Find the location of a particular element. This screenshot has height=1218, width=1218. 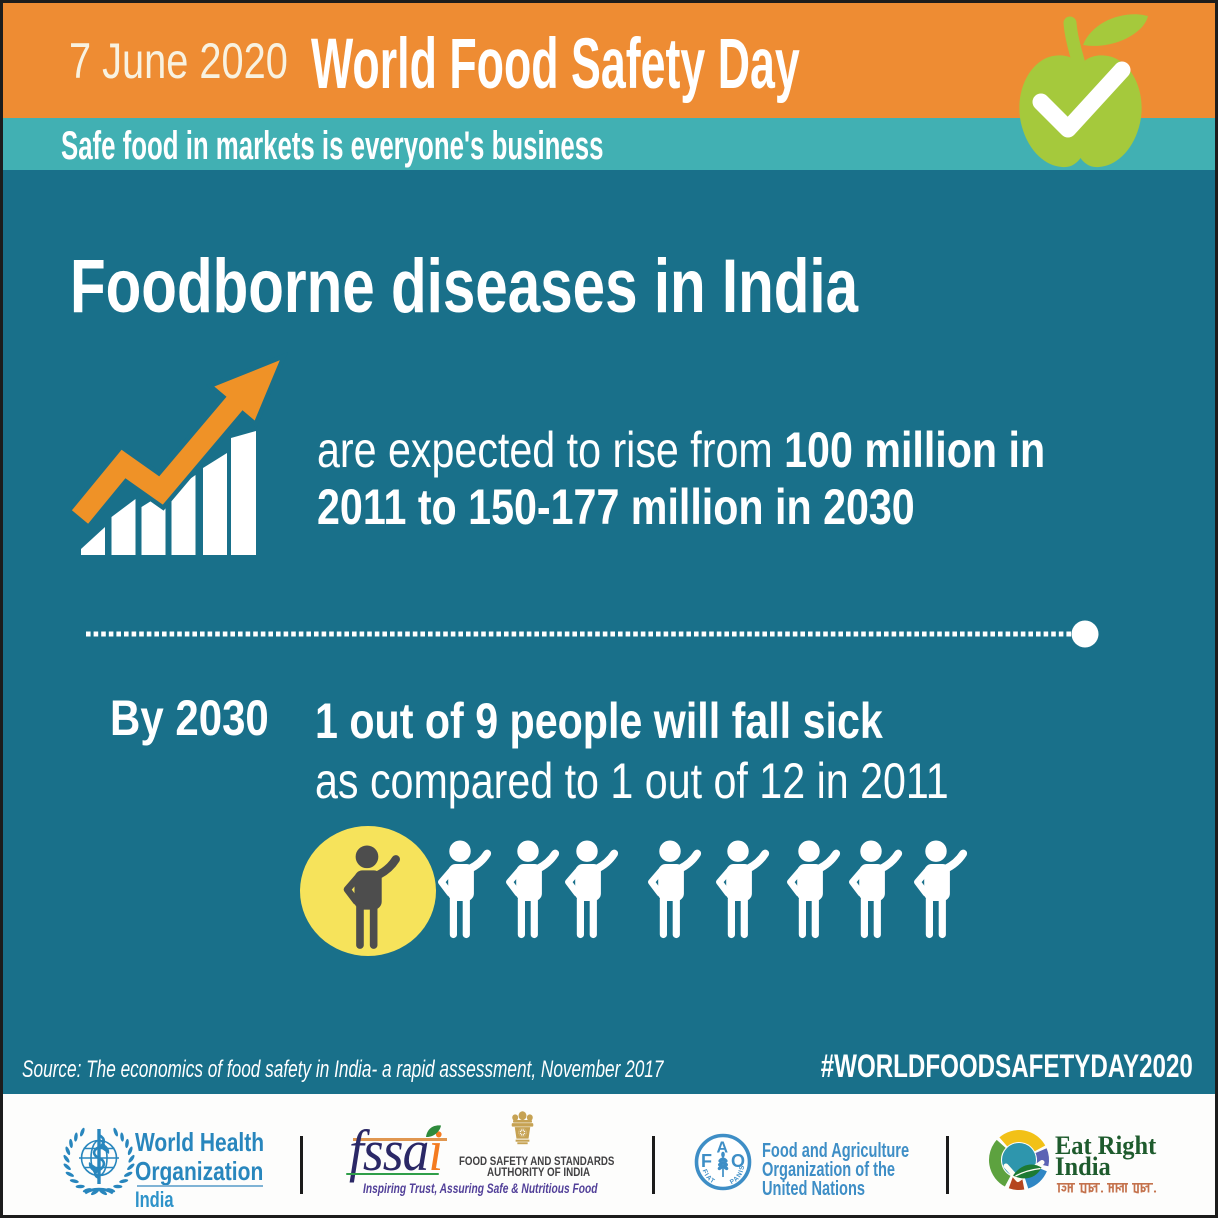

svg-text: O is located at coordinates (738, 1161).